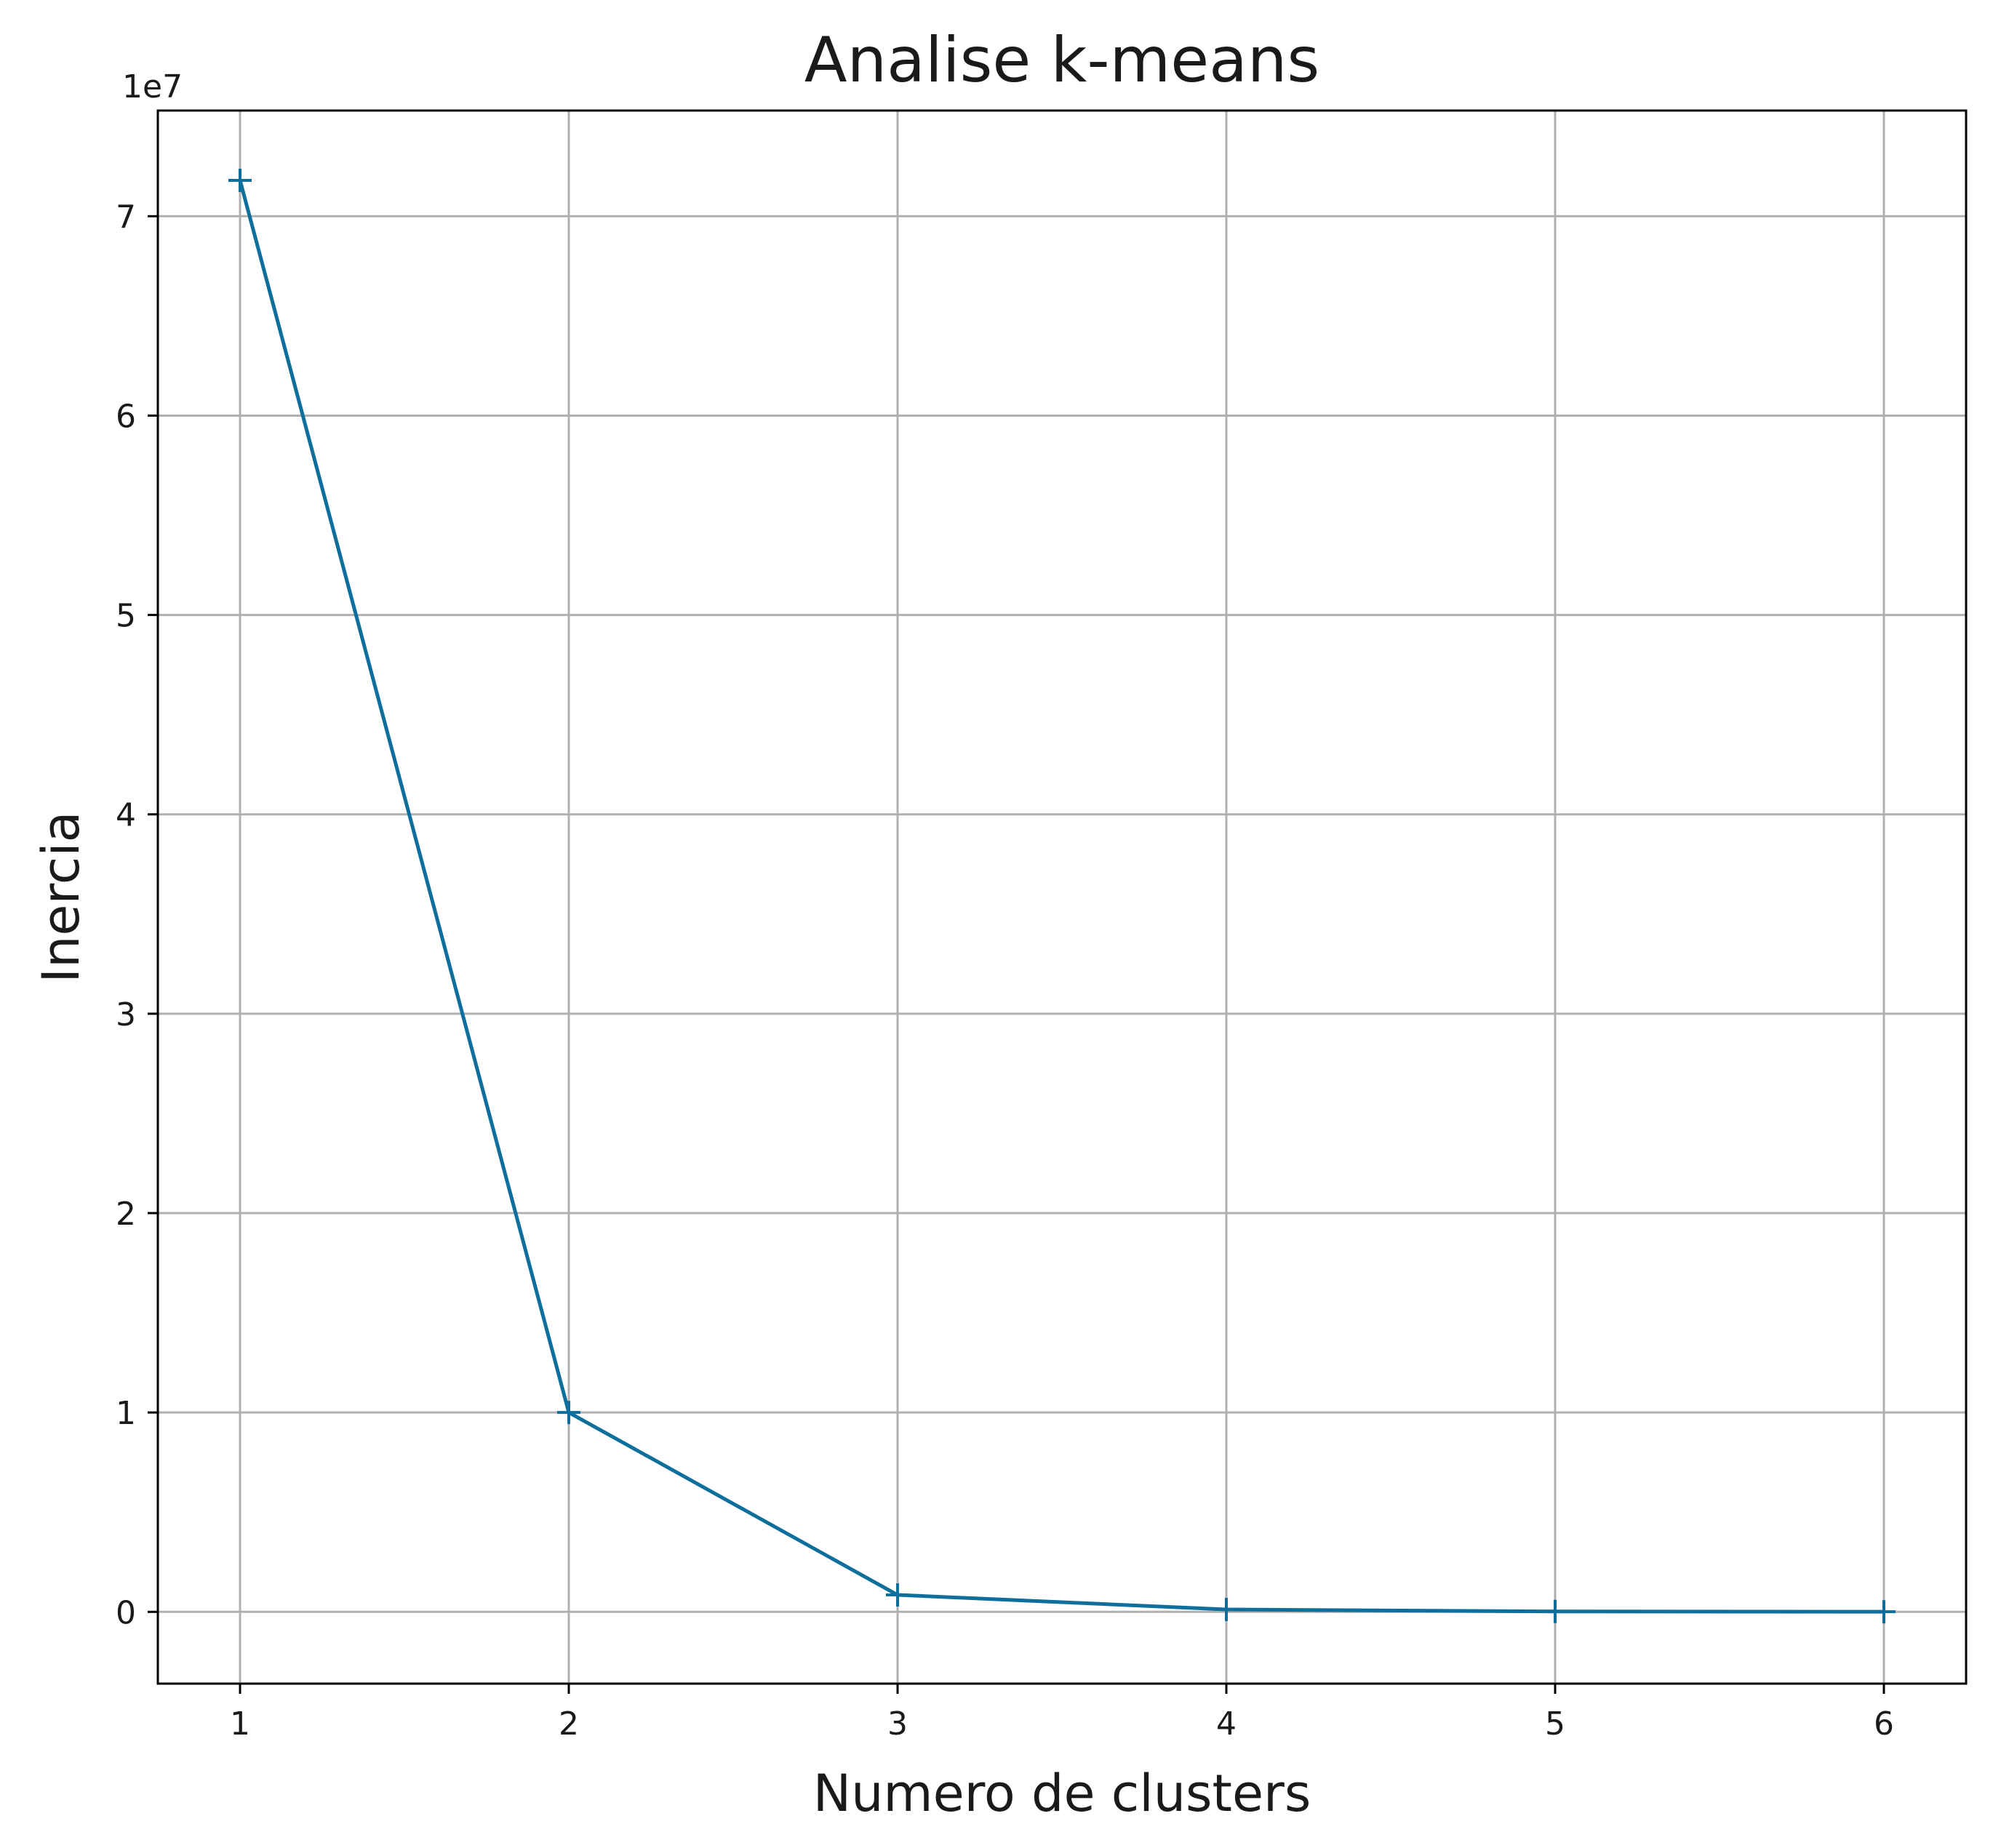 The image size is (1993, 1848). What do you see at coordinates (126, 1014) in the screenshot?
I see `y-tick-label: 3` at bounding box center [126, 1014].